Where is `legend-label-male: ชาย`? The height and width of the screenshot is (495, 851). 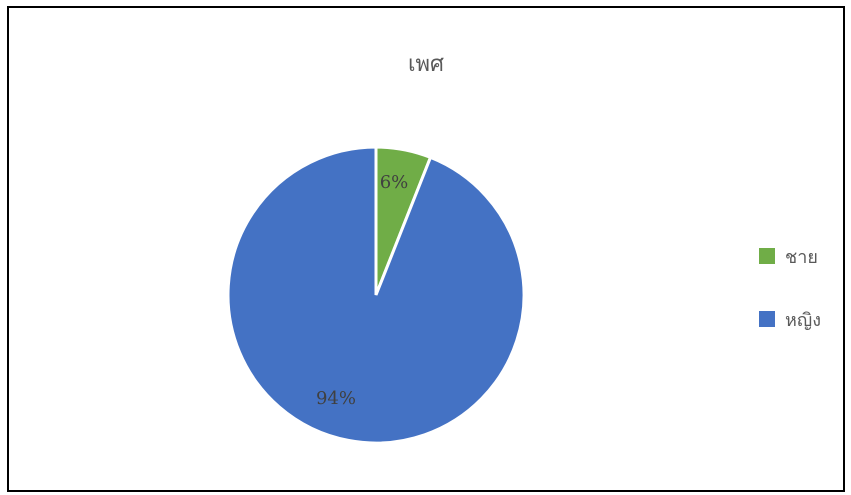
legend-label-male: ชาย is located at coordinates (801, 257).